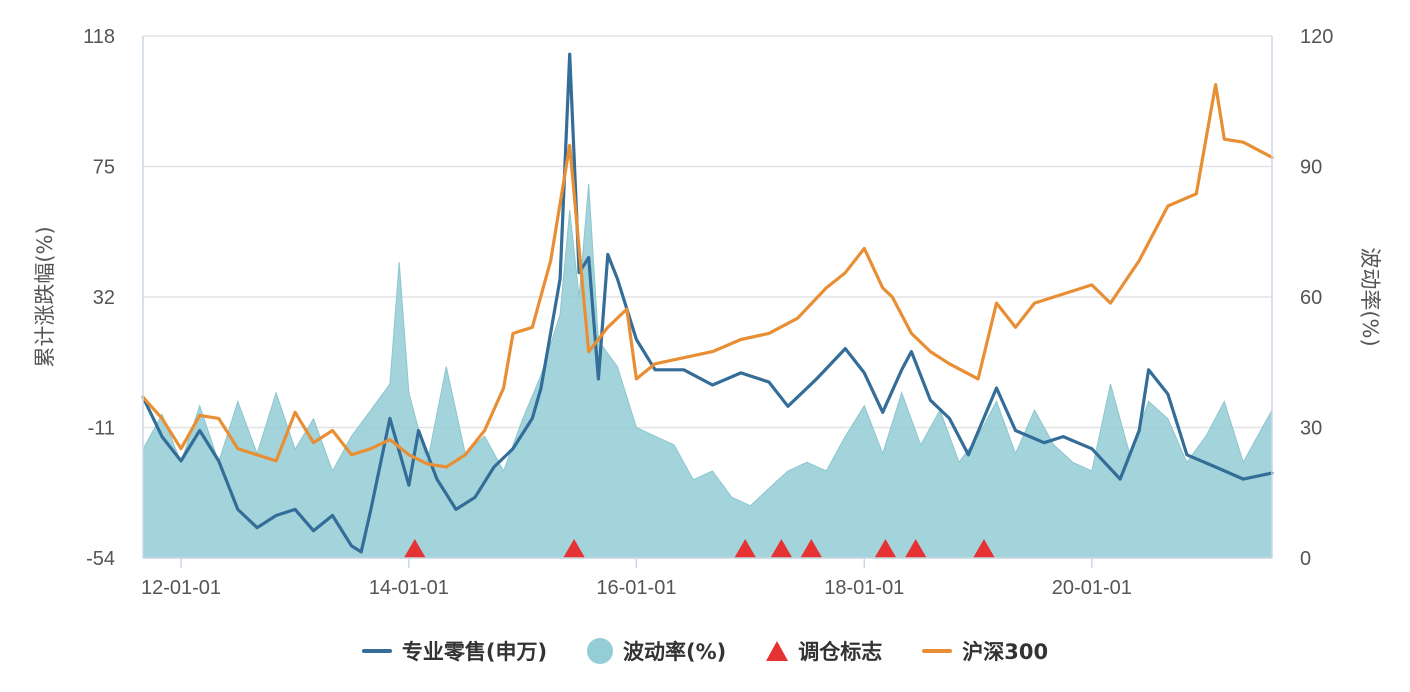 Image resolution: width=1410 pixels, height=692 pixels. What do you see at coordinates (104, 298) in the screenshot?
I see `y-left-tick-label: 32` at bounding box center [104, 298].